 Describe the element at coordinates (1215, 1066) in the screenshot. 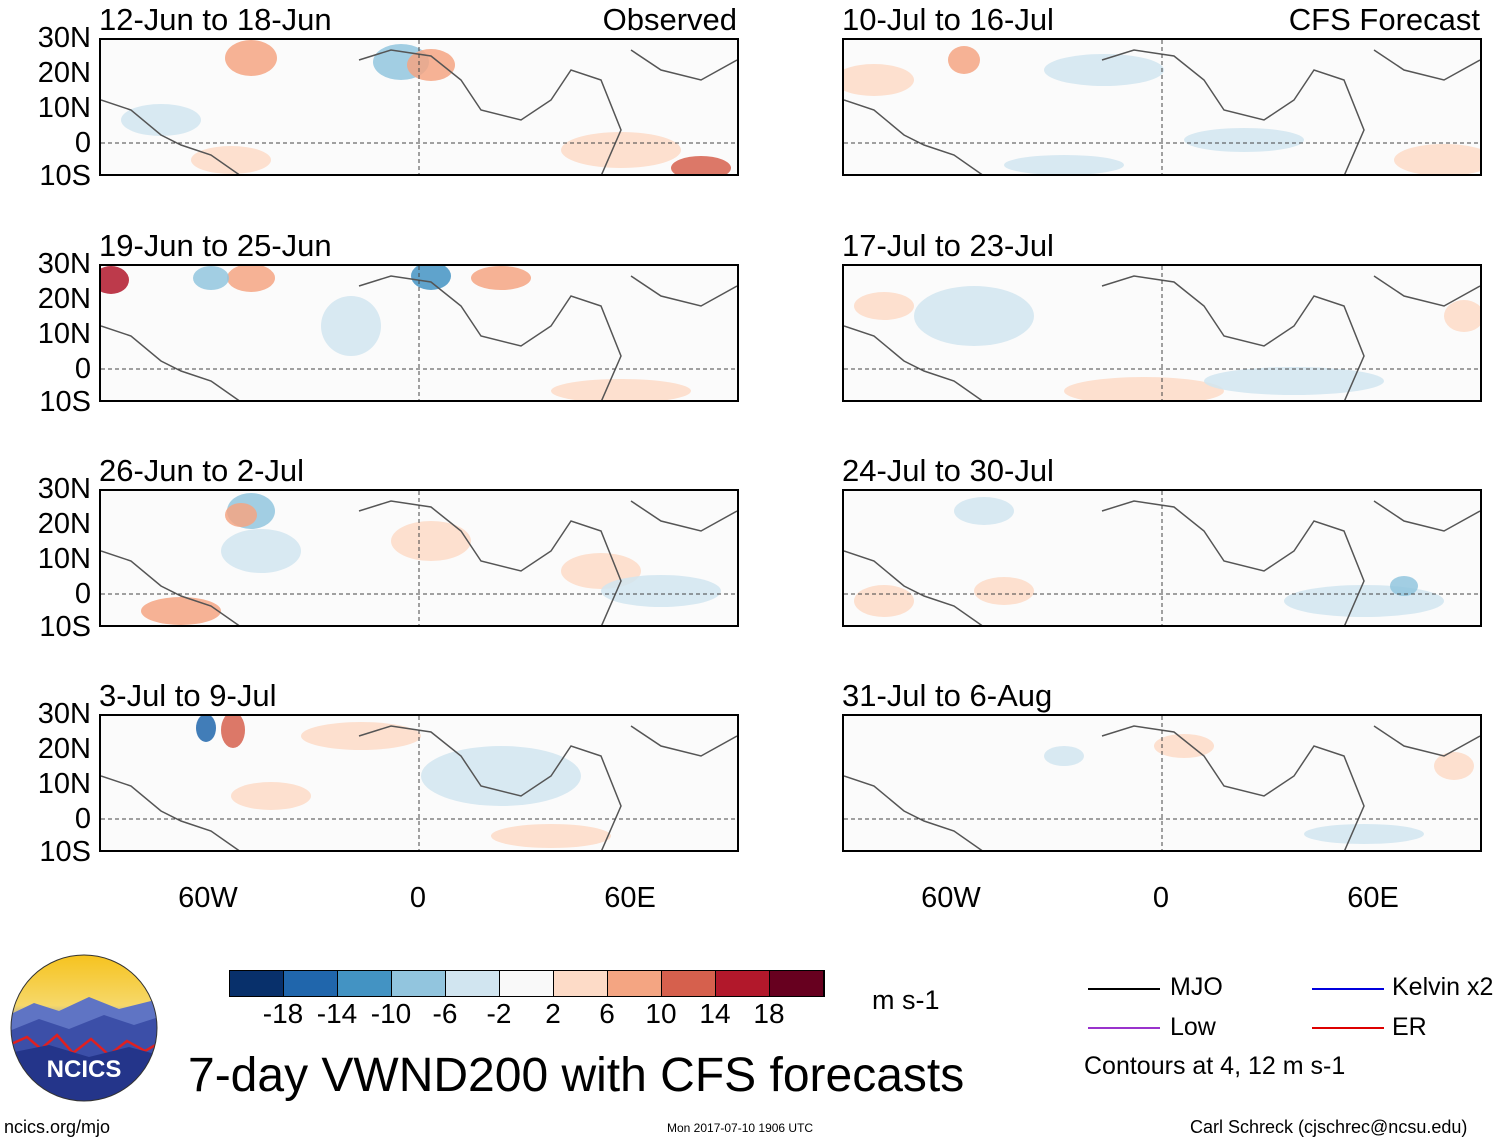

I see `legend-note: Contours at 4, 12 m s-1` at that location.